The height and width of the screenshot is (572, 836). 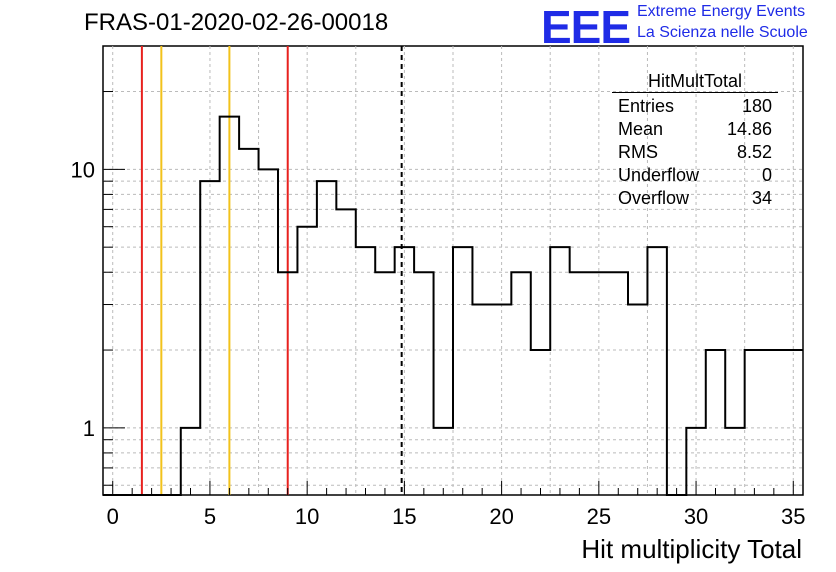 What do you see at coordinates (793, 516) in the screenshot?
I see `x-tick-label: 35` at bounding box center [793, 516].